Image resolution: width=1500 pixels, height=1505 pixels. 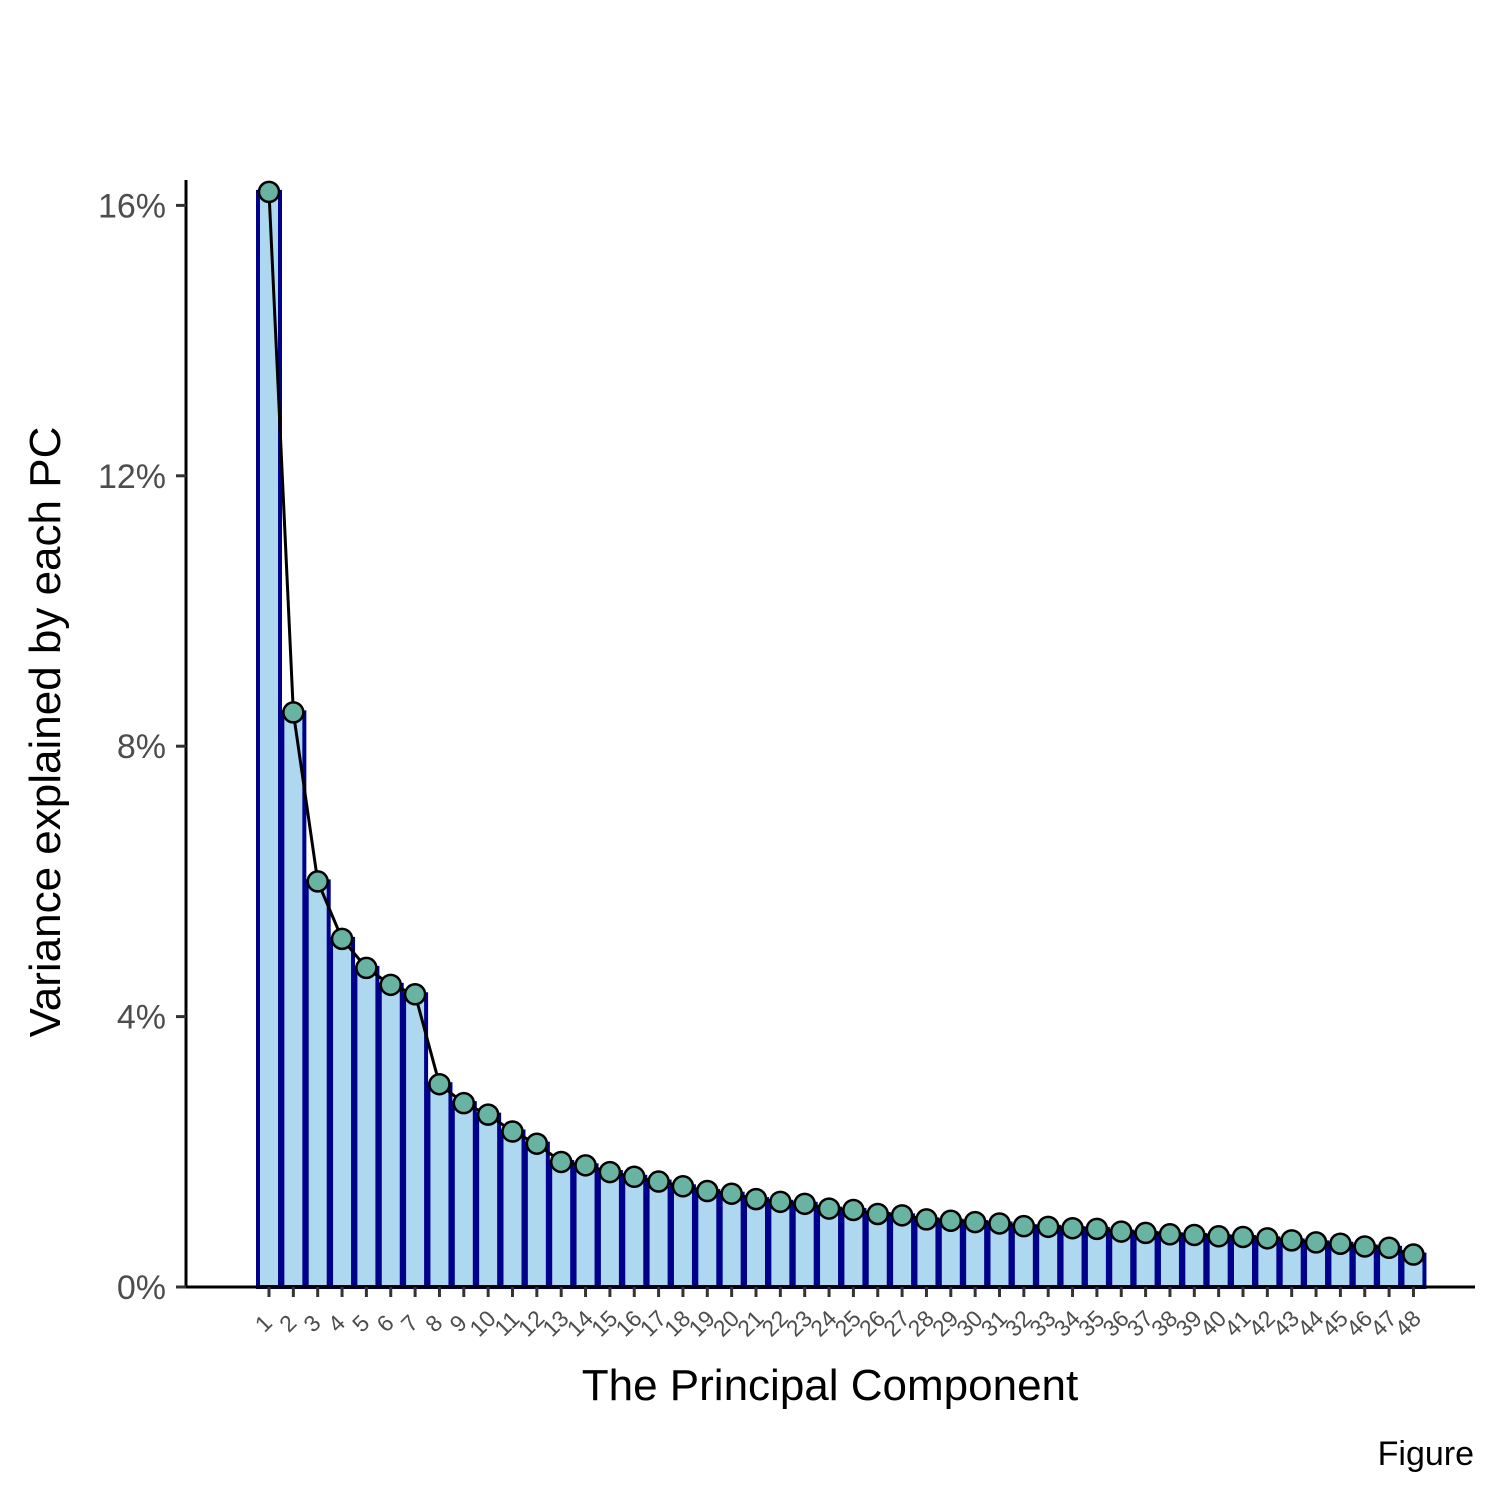 What do you see at coordinates (141, 747) in the screenshot?
I see `y-tick-label: 8%` at bounding box center [141, 747].